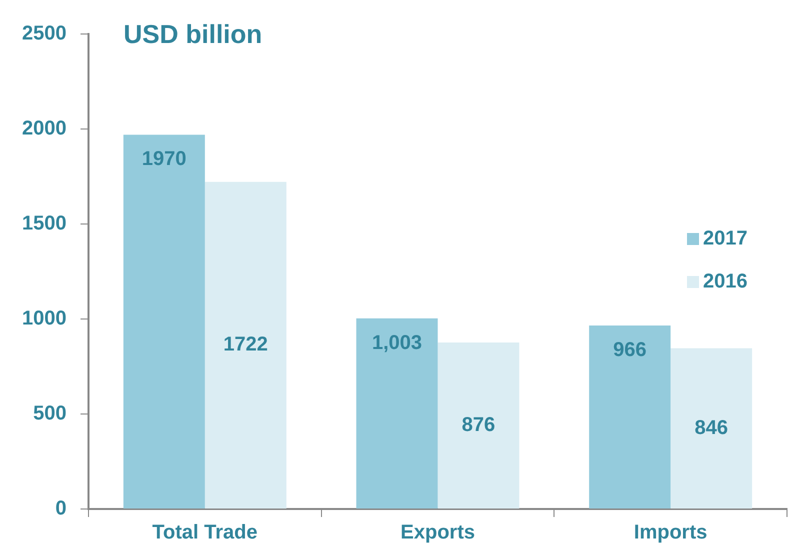 Image resolution: width=799 pixels, height=557 pixels. What do you see at coordinates (671, 533) in the screenshot?
I see `x-tick-label: Imports` at bounding box center [671, 533].